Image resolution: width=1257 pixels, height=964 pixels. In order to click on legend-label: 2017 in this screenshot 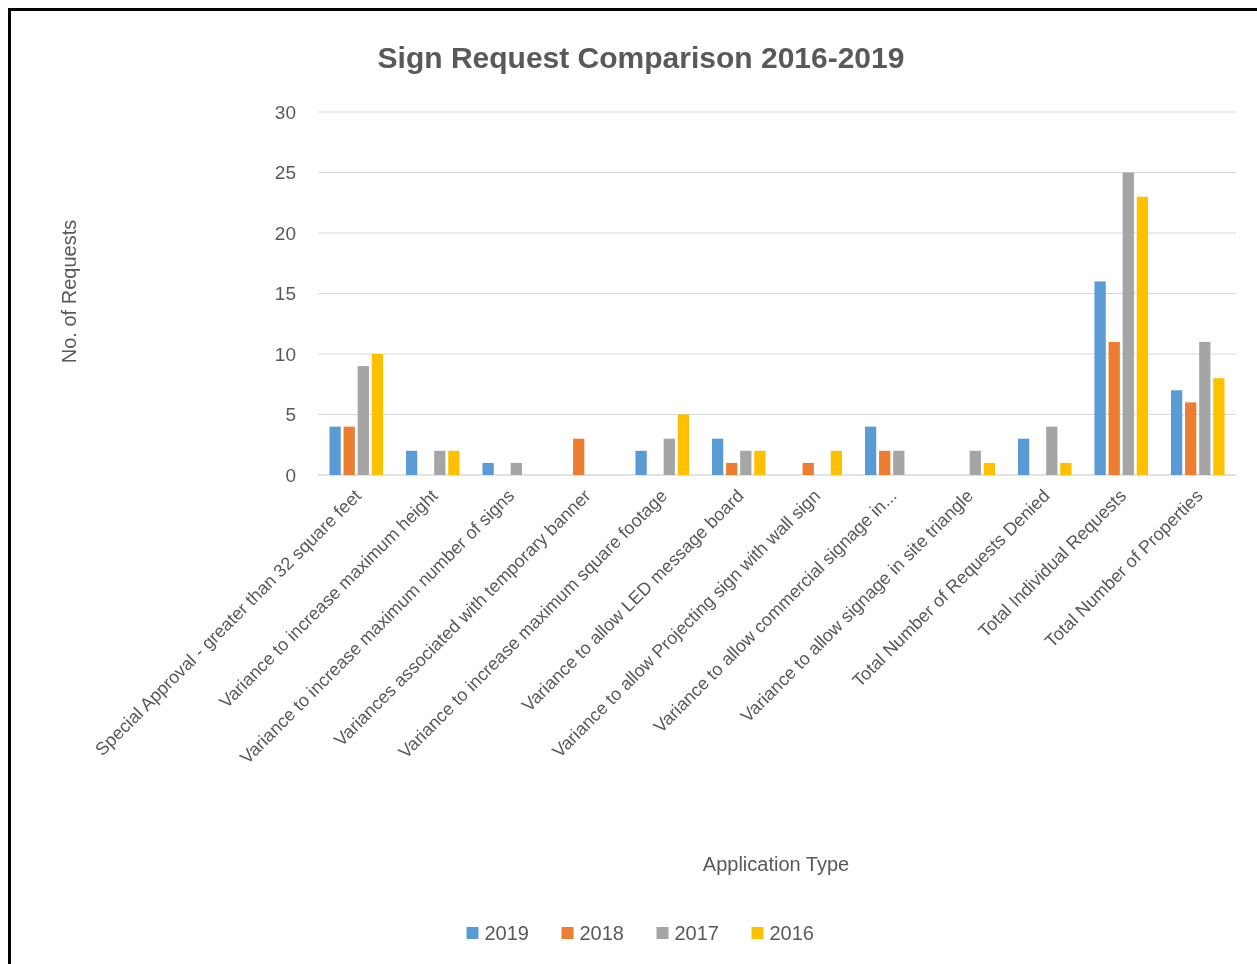, I will do `click(696, 933)`.